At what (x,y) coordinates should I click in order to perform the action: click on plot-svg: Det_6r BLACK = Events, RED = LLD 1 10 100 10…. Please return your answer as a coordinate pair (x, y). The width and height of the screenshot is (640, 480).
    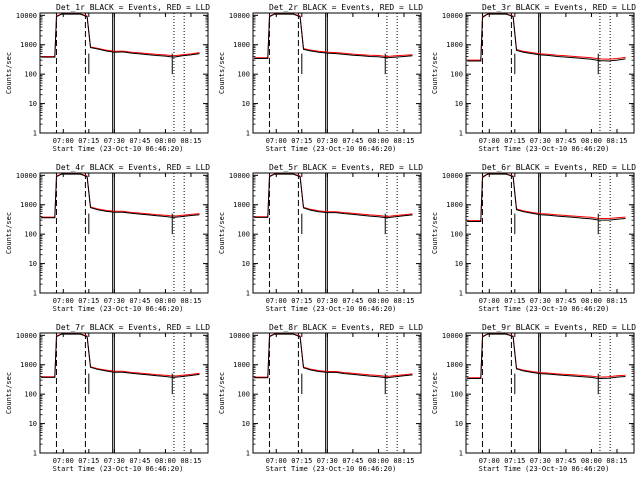
    Looking at the image, I should click on (533, 238).